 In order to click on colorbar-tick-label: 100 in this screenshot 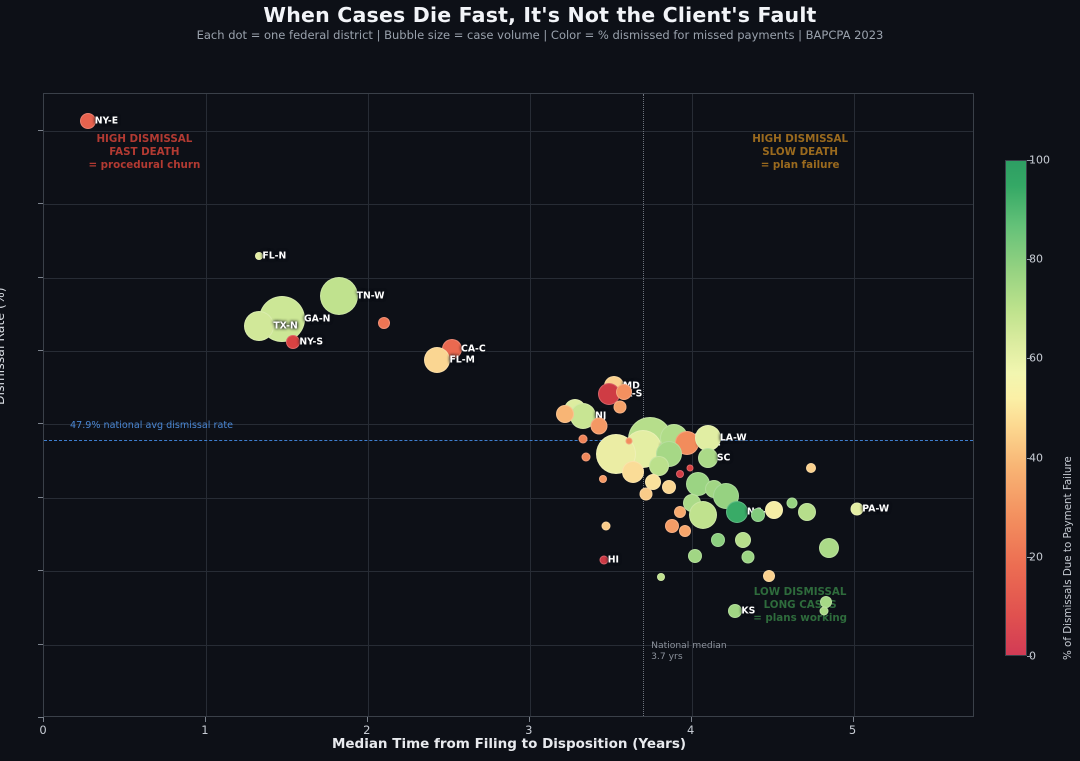, I will do `click(1039, 160)`.